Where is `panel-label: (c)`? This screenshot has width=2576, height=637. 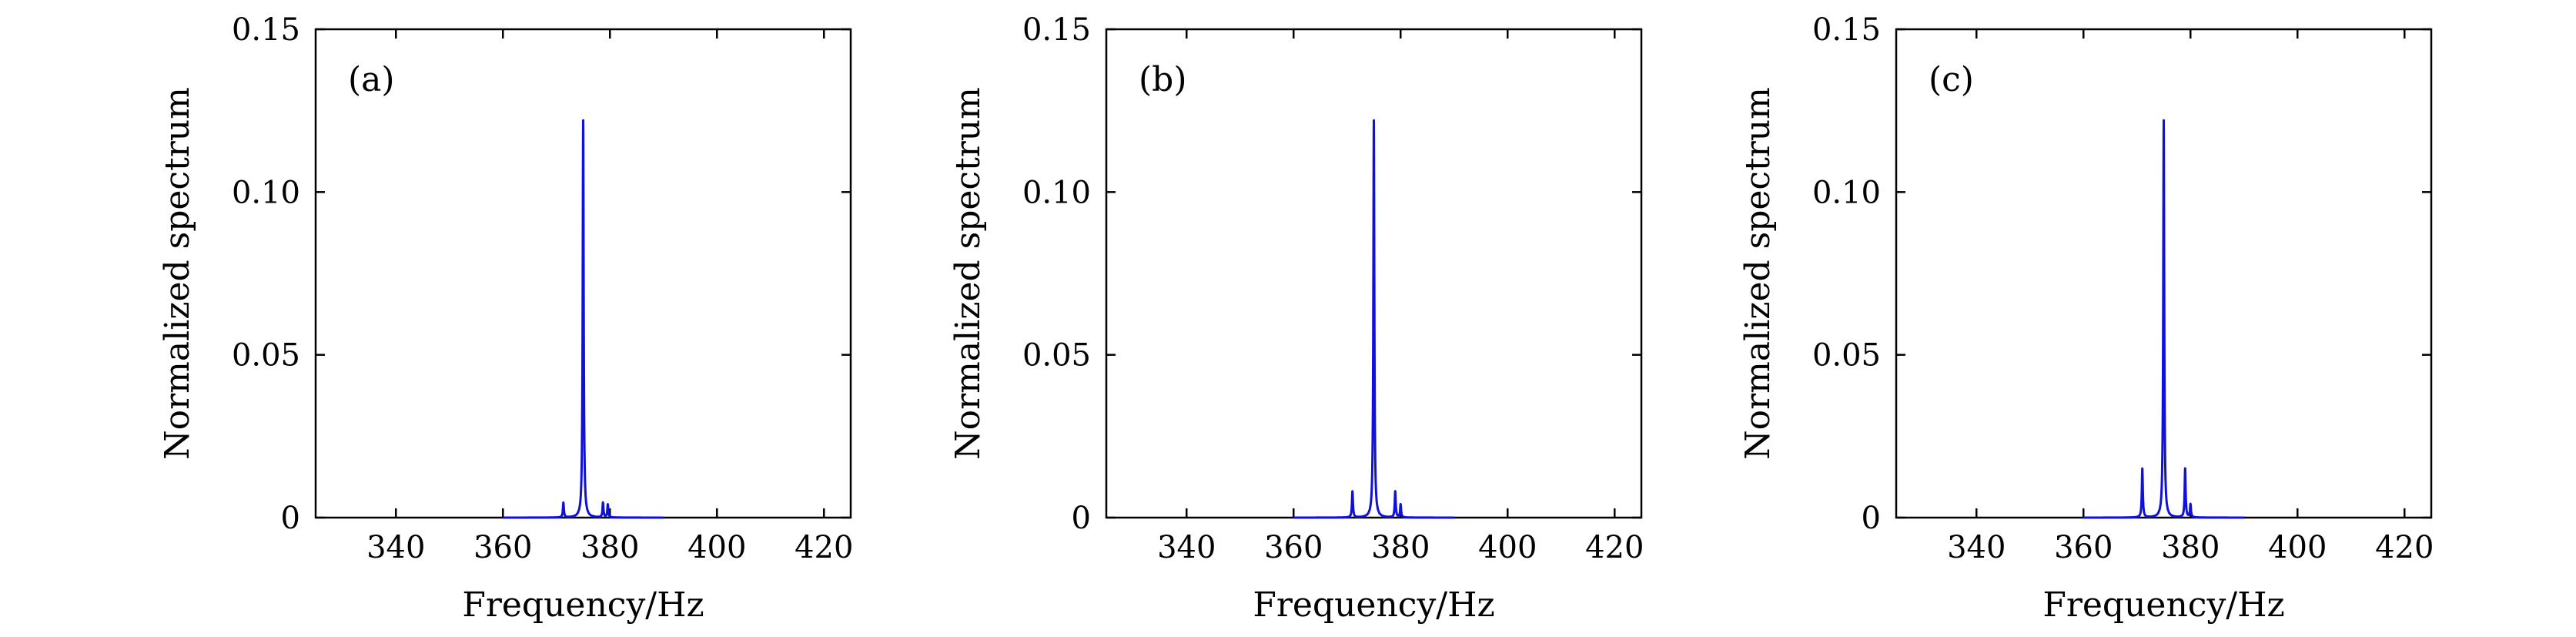
panel-label: (c) is located at coordinates (1952, 79).